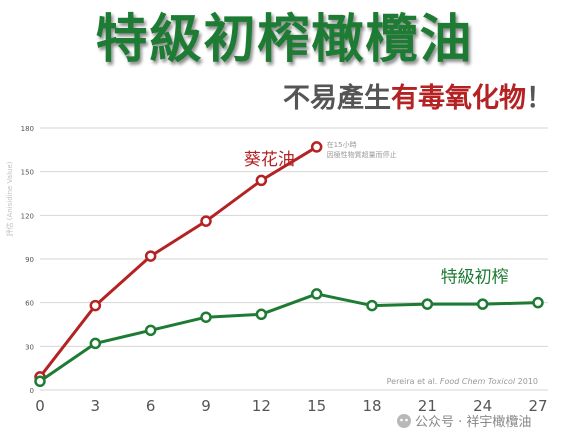 Image resolution: width=569 pixels, height=439 pixels. Describe the element at coordinates (40, 406) in the screenshot. I see `x-tick-label: 0` at that location.